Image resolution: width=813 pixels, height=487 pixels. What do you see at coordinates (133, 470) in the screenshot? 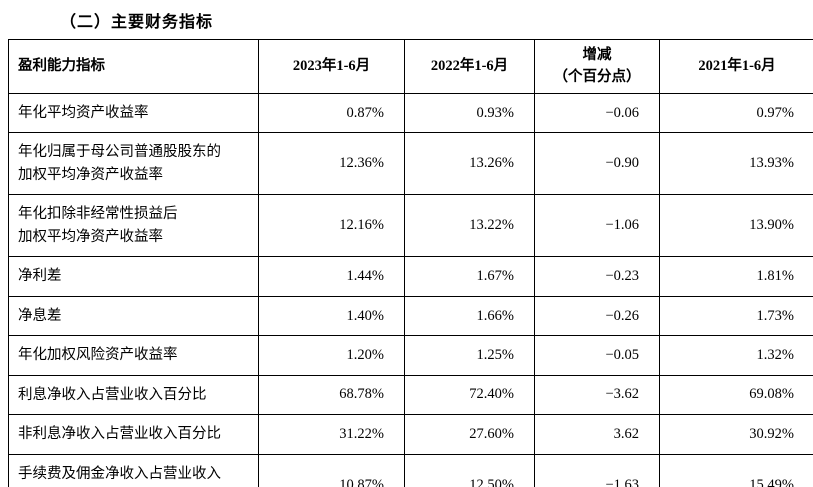
I see `row-label: 手续费及佣金净收入占营业收入 百分比` at bounding box center [133, 470].